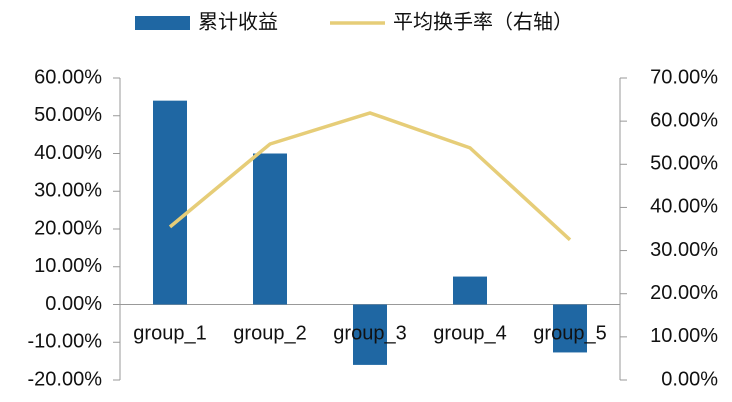  What do you see at coordinates (65, 342) in the screenshot?
I see `y-tick-label: -10.00%` at bounding box center [65, 342].